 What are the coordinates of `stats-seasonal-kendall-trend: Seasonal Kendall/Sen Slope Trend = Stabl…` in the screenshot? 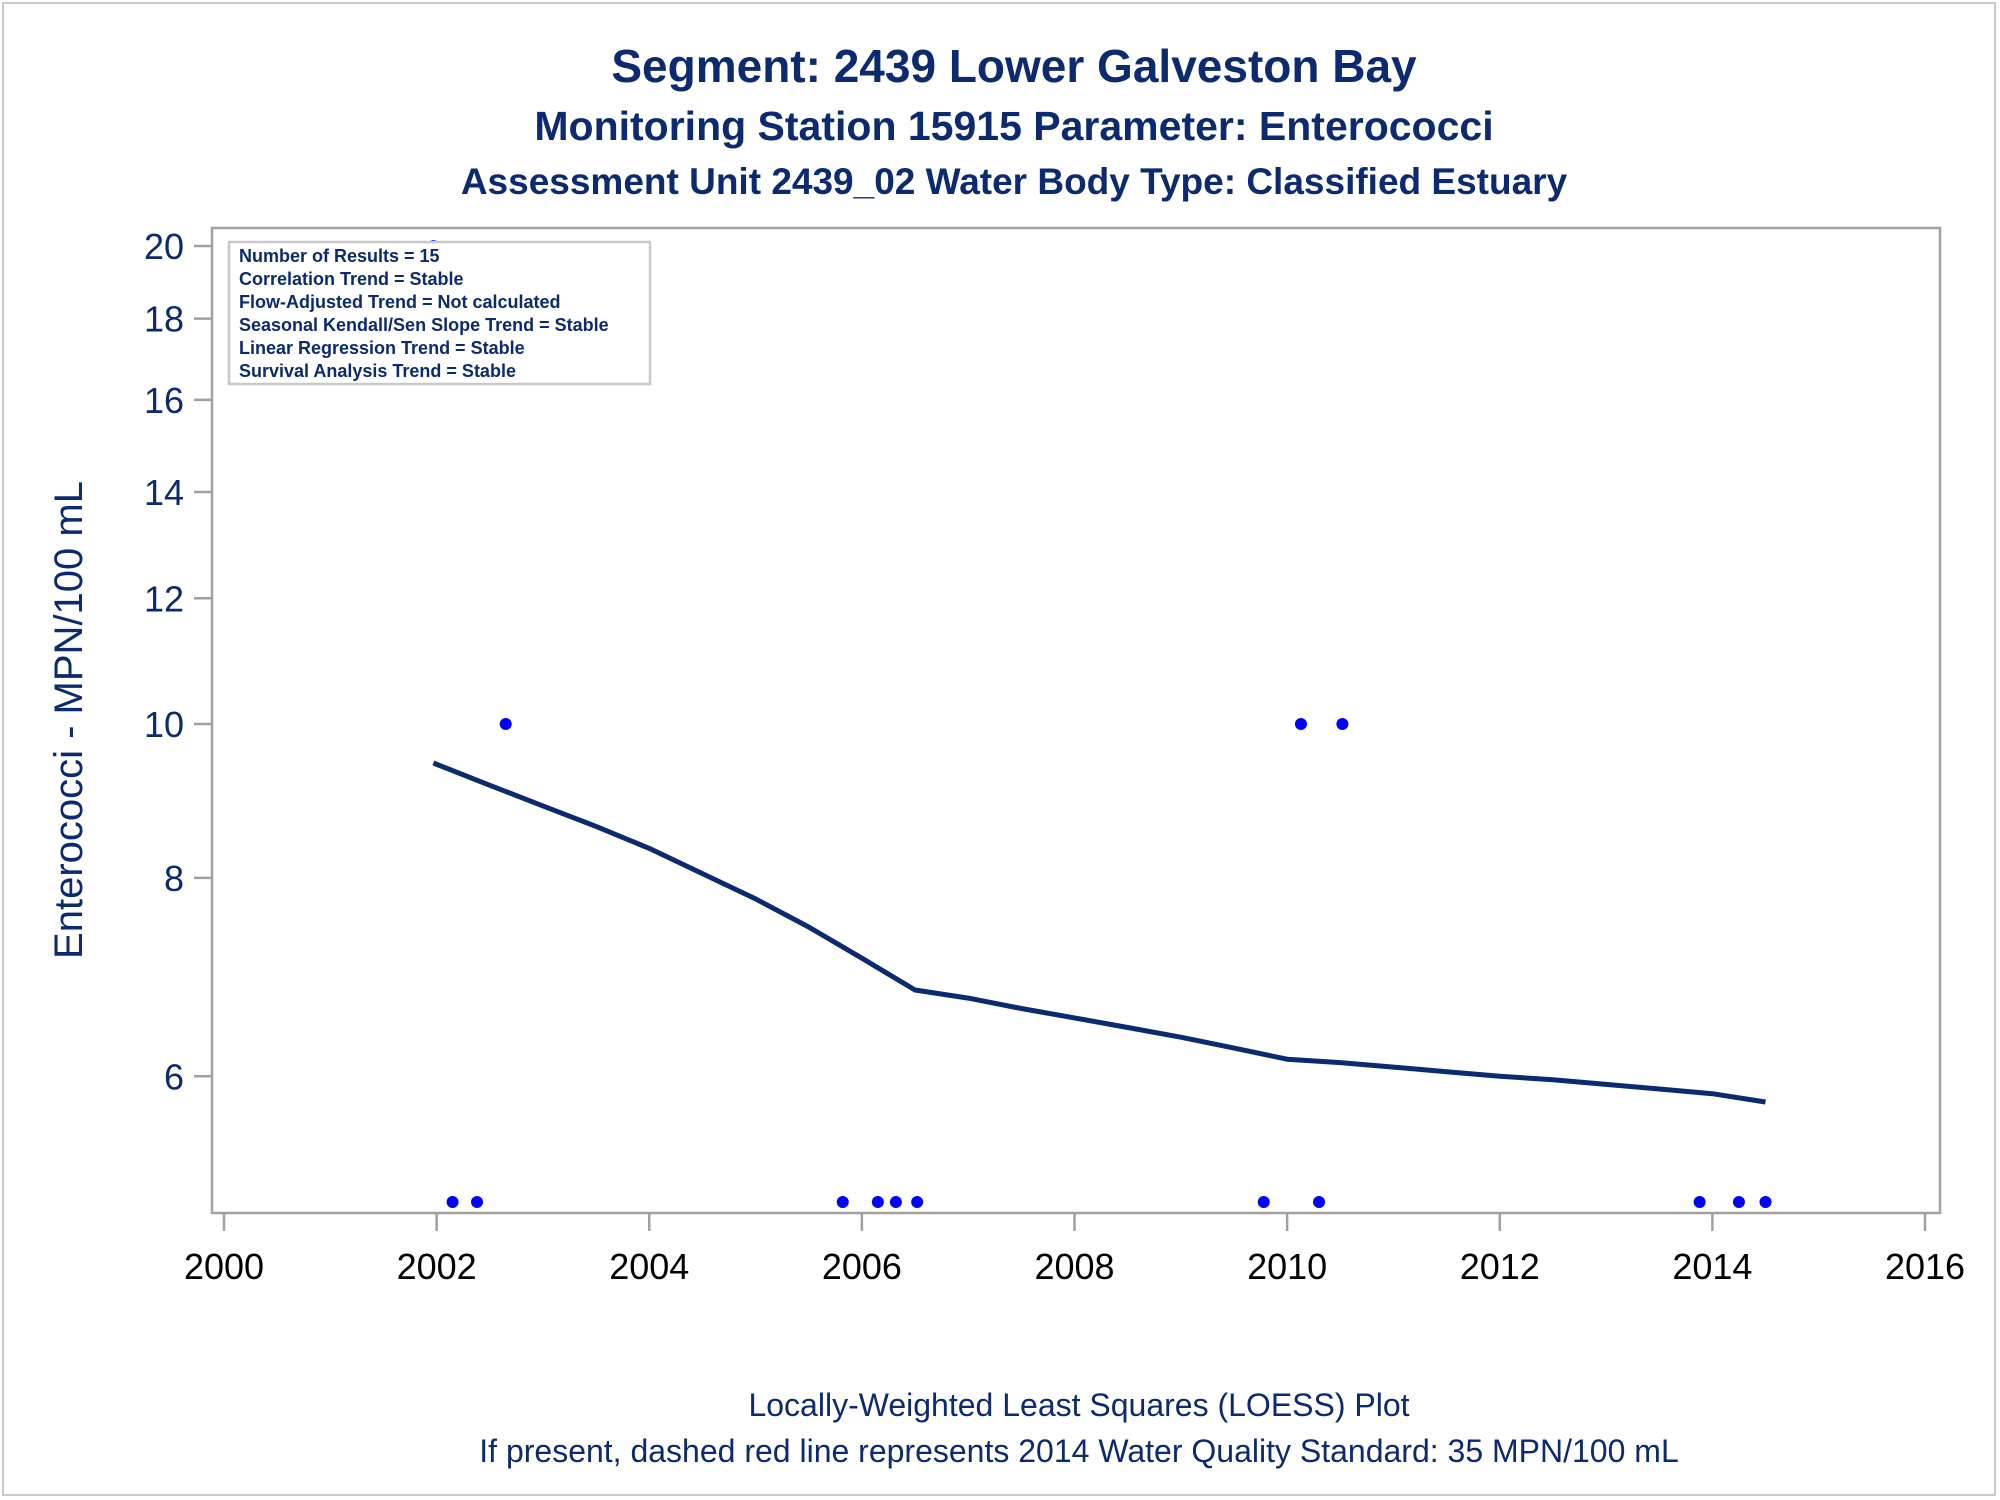 It's located at (424, 325).